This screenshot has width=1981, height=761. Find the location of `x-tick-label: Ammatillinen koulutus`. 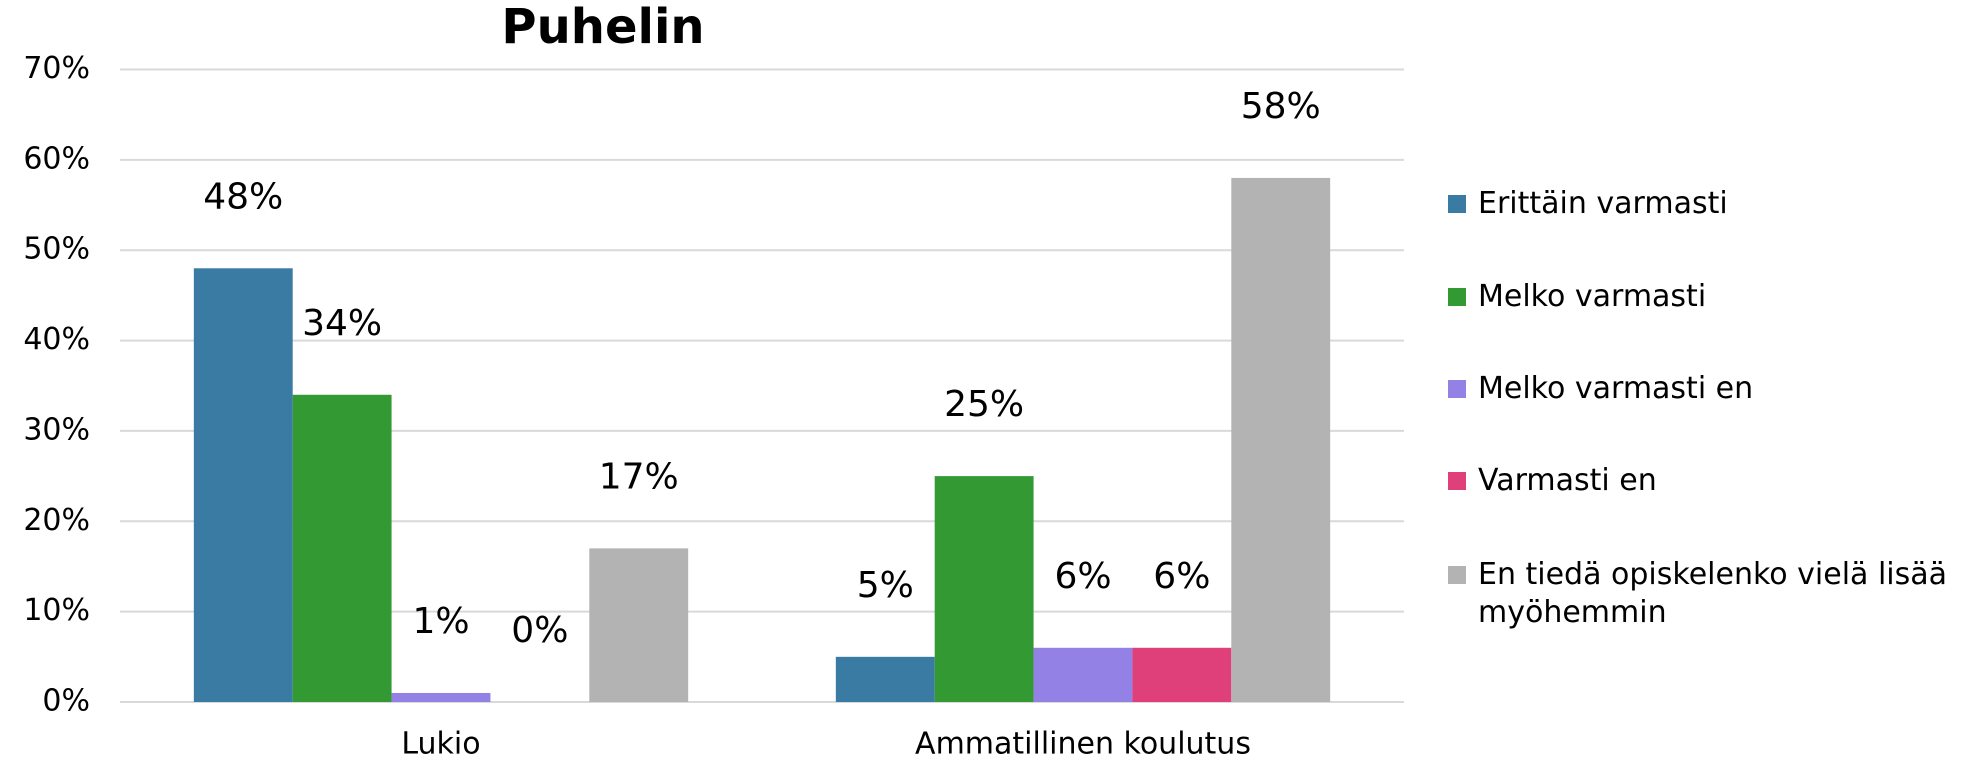

x-tick-label: Ammatillinen koulutus is located at coordinates (1083, 744).